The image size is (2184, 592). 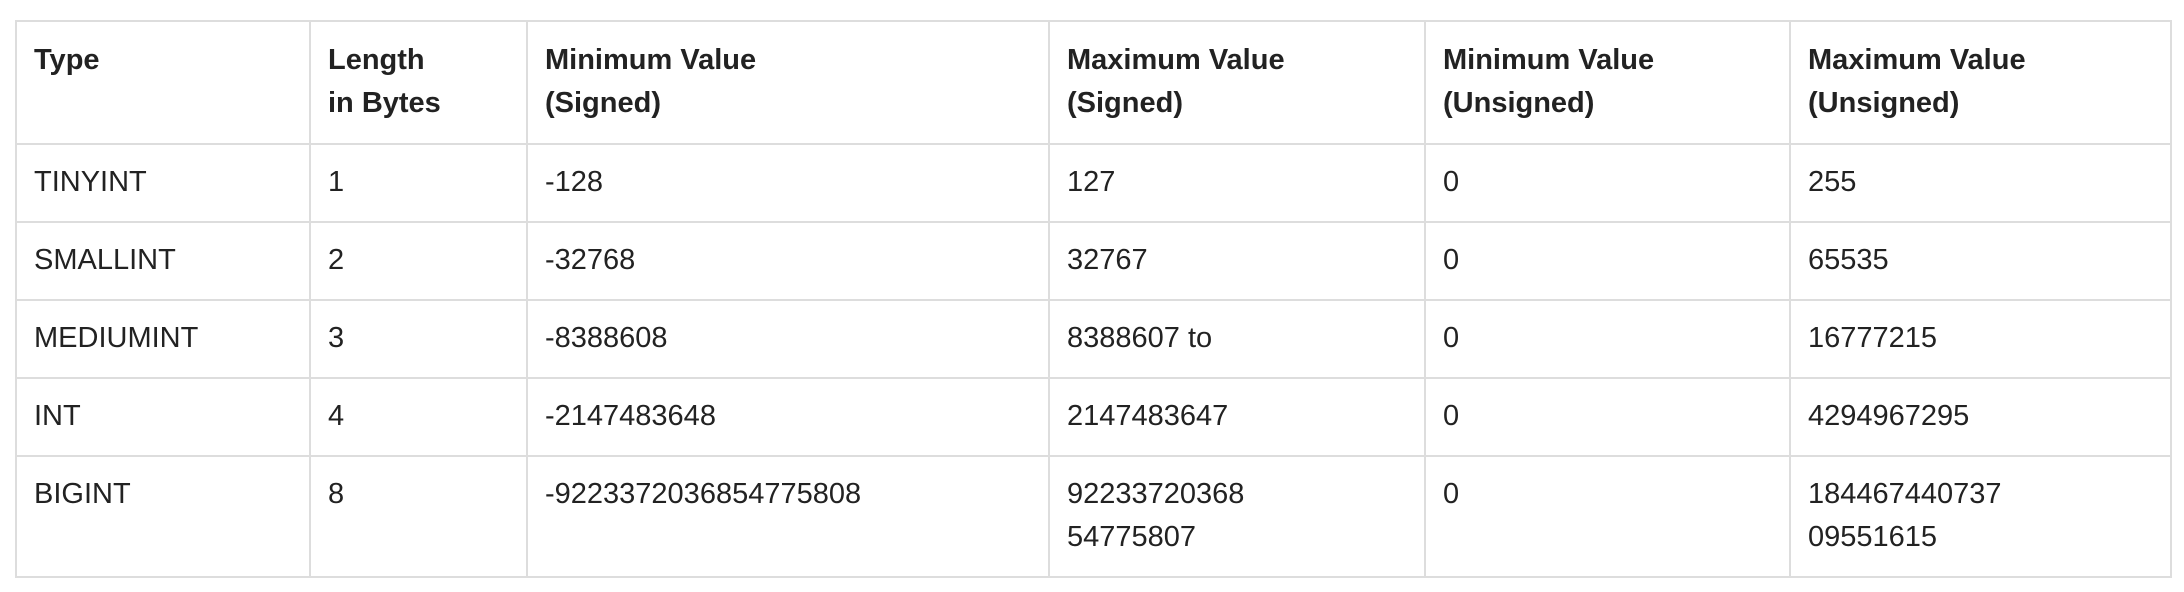 What do you see at coordinates (1889, 416) in the screenshot?
I see `cell-text: 4294967295` at bounding box center [1889, 416].